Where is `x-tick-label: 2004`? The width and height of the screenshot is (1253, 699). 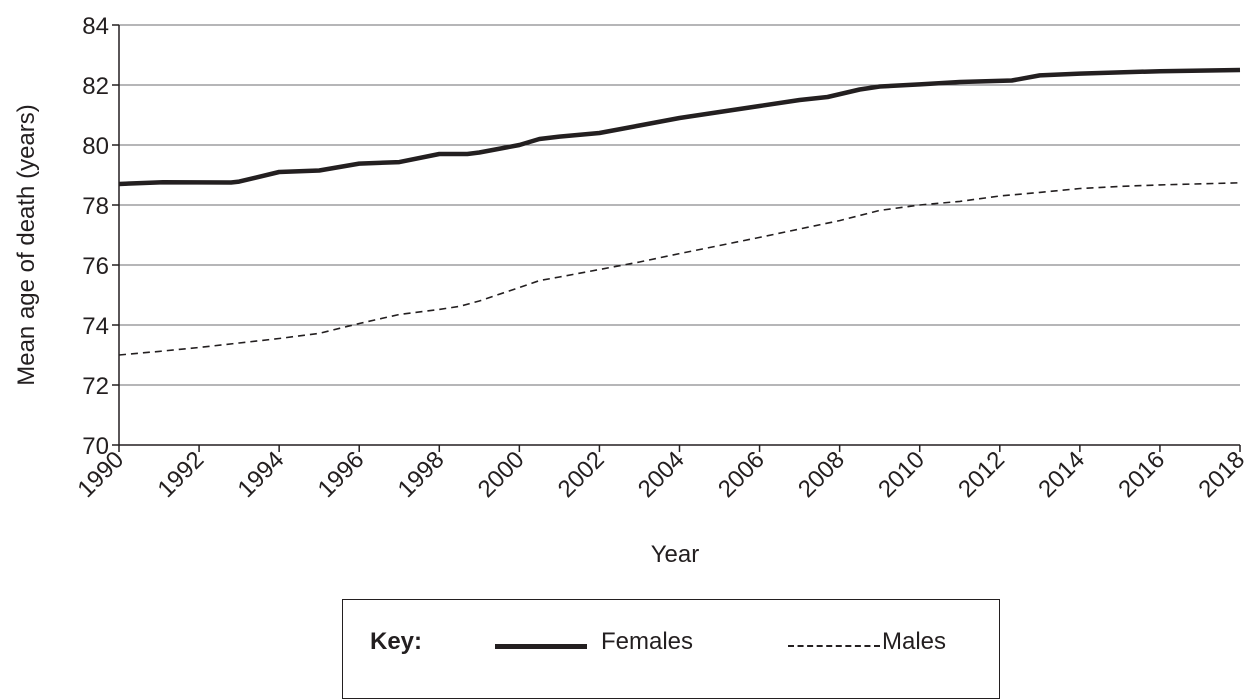
x-tick-label: 2004 is located at coordinates (661, 474).